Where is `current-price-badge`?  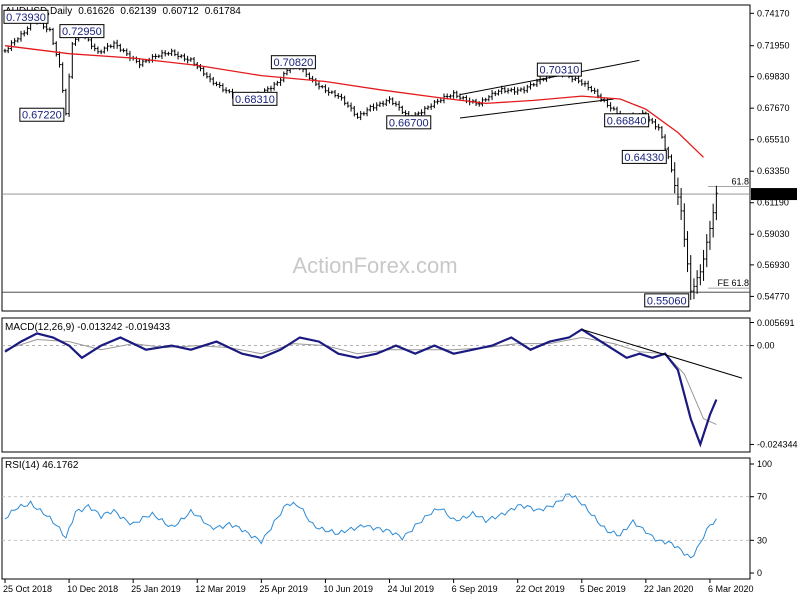 current-price-badge is located at coordinates (774, 194).